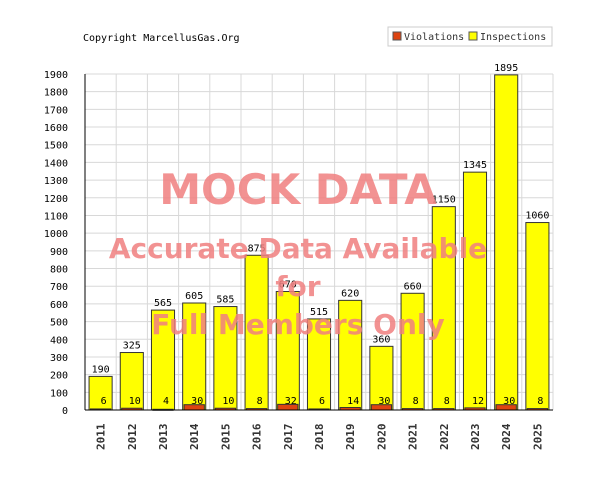 The image size is (600, 500). What do you see at coordinates (59, 340) in the screenshot?
I see `y-tick-label: 400` at bounding box center [59, 340].